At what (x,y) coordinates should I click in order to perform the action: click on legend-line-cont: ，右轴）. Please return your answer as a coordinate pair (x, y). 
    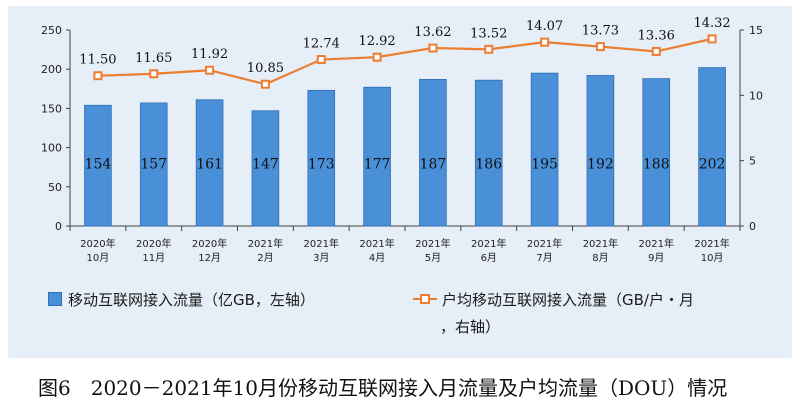
    Looking at the image, I should click on (470, 326).